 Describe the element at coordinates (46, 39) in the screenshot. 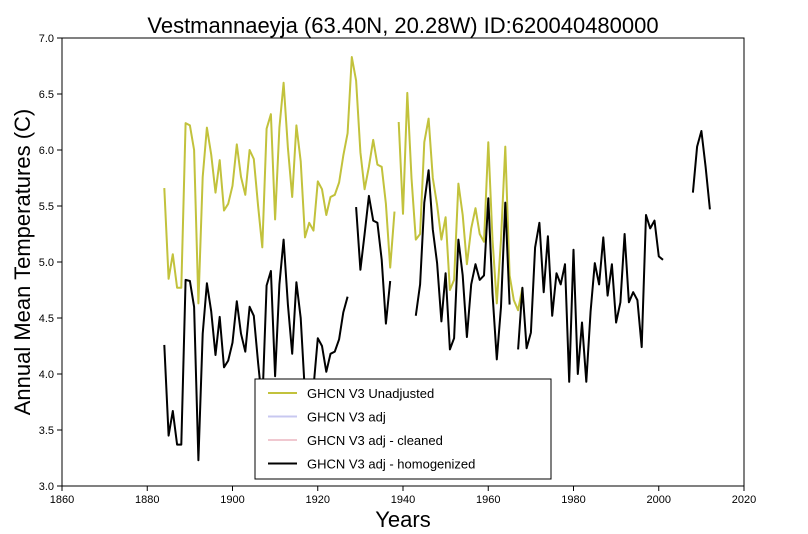

I see `y-tick-label: 7.0` at that location.